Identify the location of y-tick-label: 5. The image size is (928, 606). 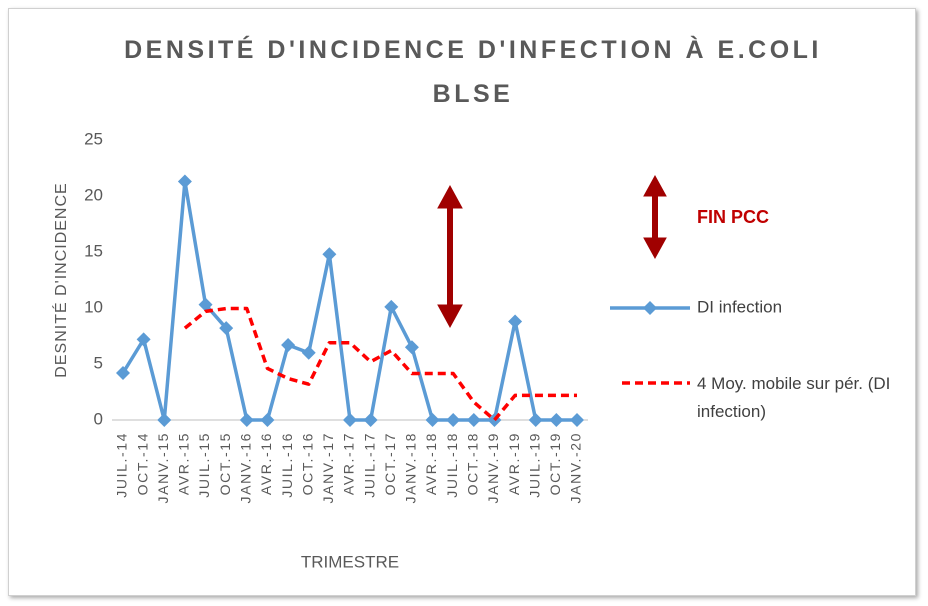
(98, 362).